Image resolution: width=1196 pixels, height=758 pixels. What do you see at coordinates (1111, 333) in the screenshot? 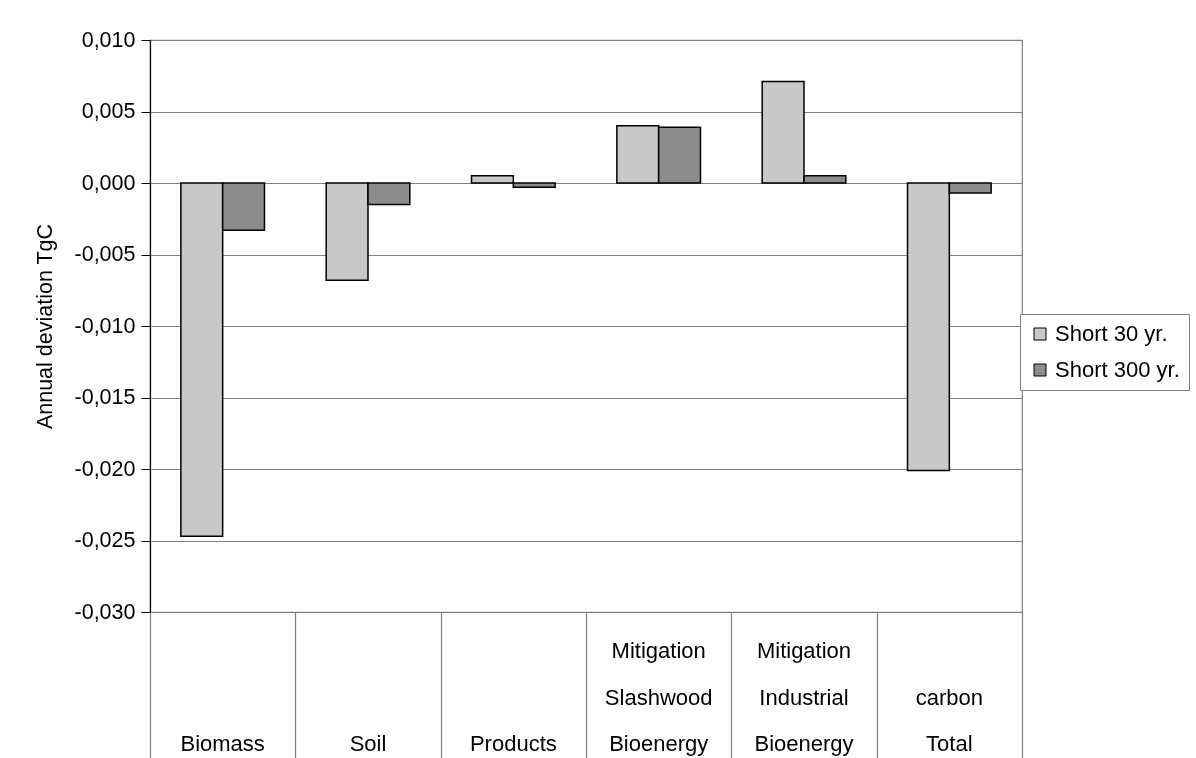
I see `legend-label: Short 30 yr.` at bounding box center [1111, 333].